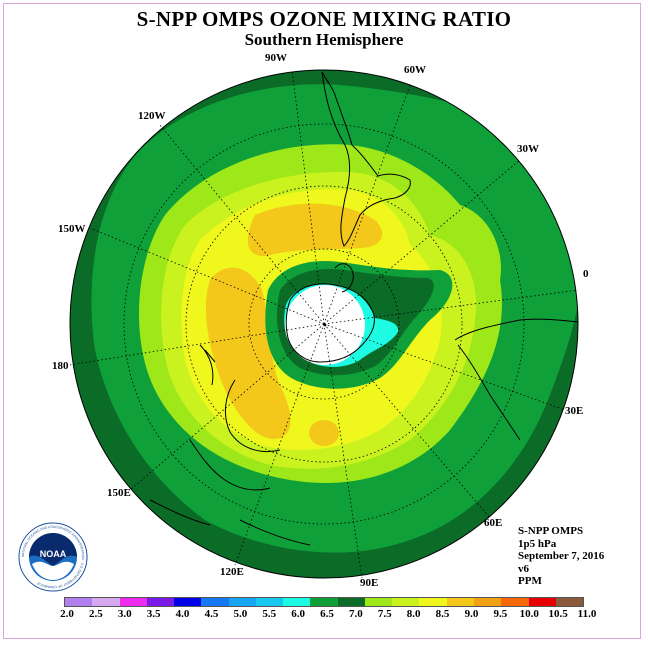  Describe the element at coordinates (119, 493) in the screenshot. I see `longitude-label-150e: 150E` at that location.